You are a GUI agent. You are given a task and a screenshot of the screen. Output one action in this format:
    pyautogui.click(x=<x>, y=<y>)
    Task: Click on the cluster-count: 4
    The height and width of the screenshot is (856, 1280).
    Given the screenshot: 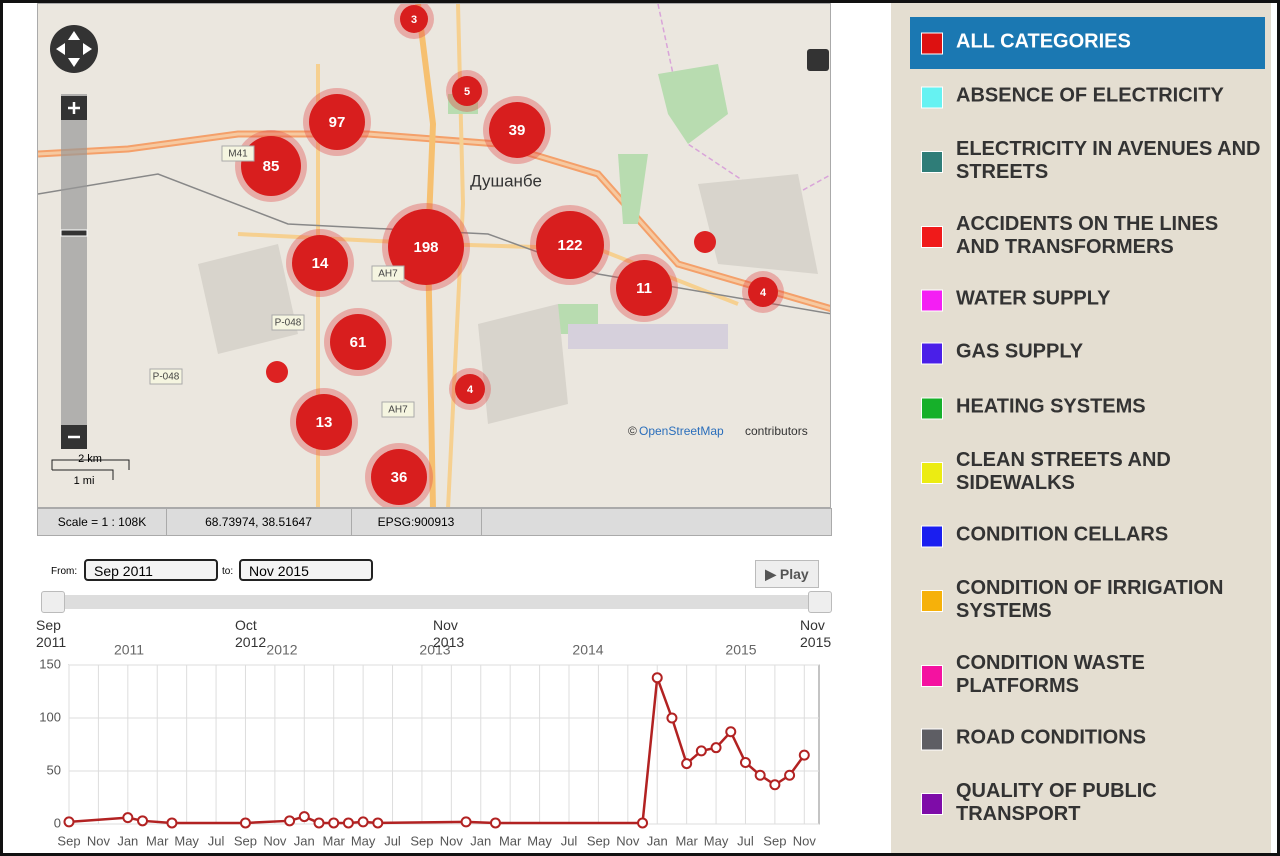 What is the action you would take?
    pyautogui.click(x=470, y=390)
    